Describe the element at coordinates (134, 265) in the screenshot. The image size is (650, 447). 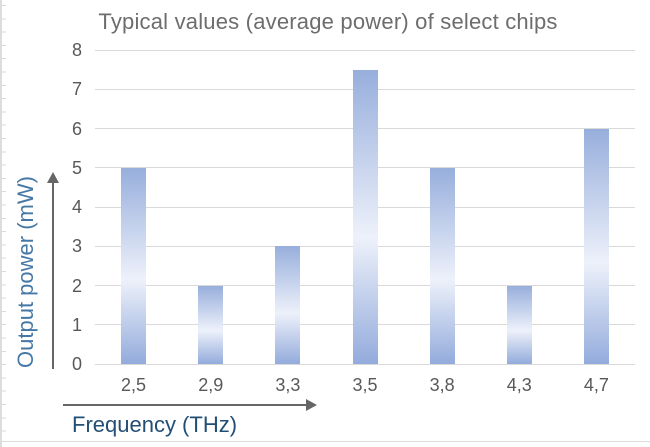
I see `bar-2,5` at that location.